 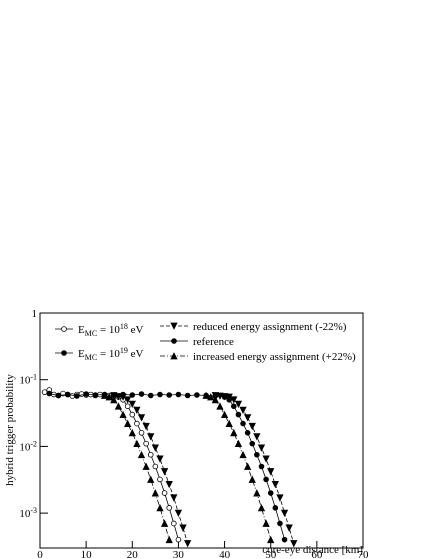 I want to click on x-tick-label: 60, so click(x=317, y=554).